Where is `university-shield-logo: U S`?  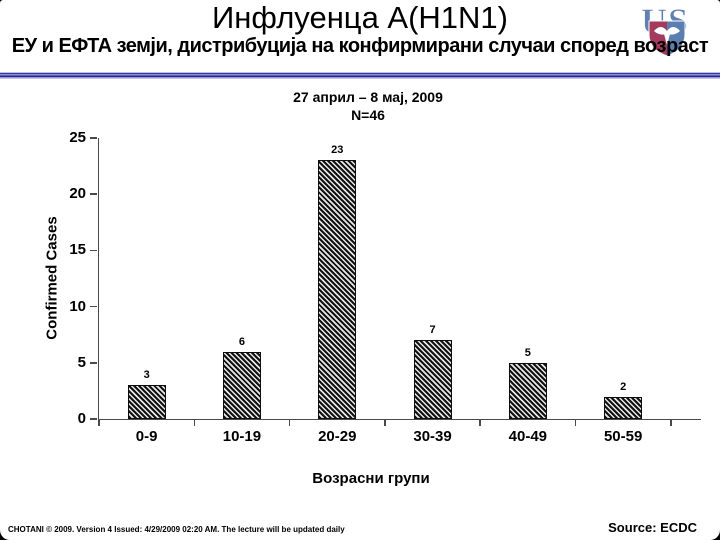
university-shield-logo: U S is located at coordinates (667, 28).